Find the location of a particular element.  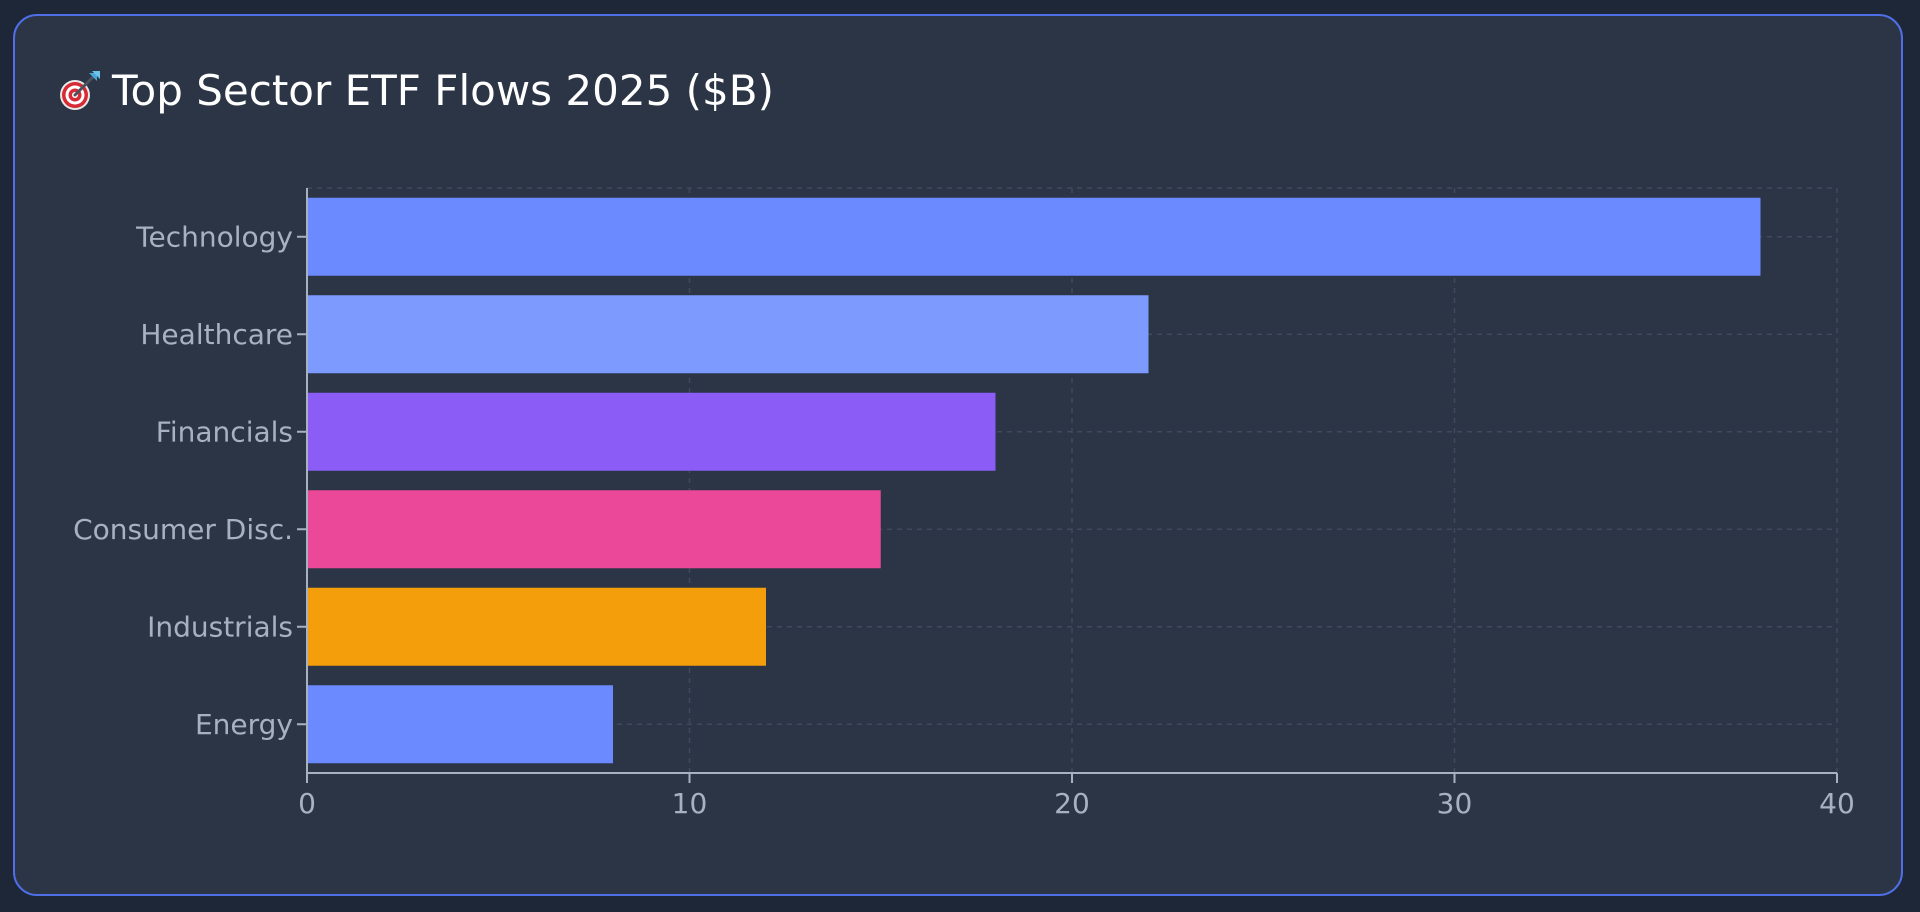

bar-financials is located at coordinates (651, 431).